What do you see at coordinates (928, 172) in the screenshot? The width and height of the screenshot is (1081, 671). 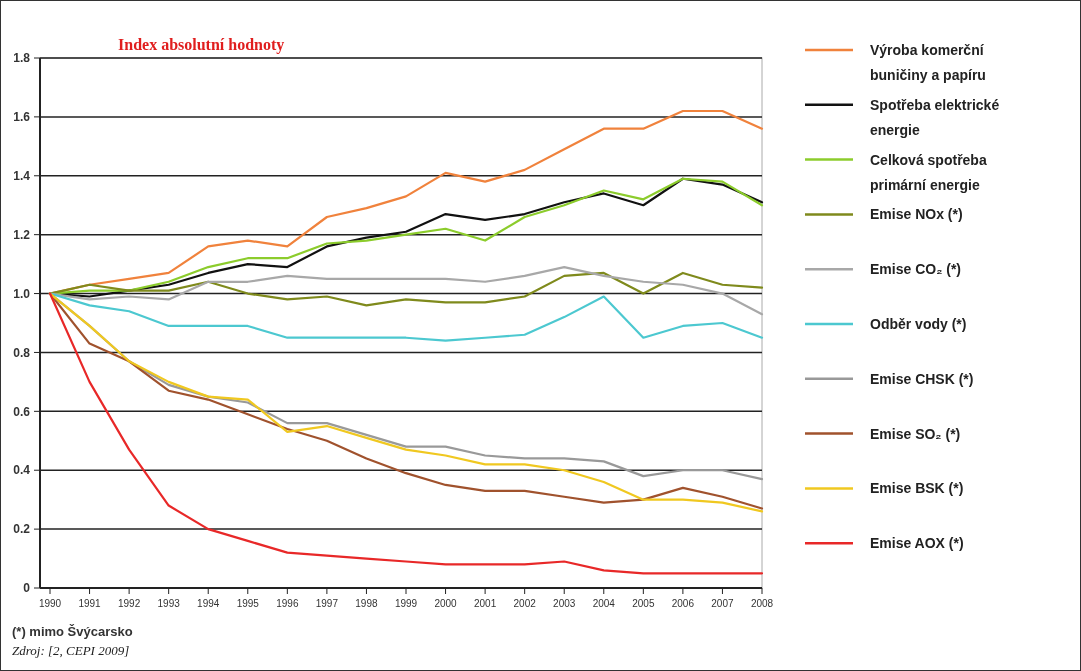 I see `legend-label: Celková spotřeba primární energie` at bounding box center [928, 172].